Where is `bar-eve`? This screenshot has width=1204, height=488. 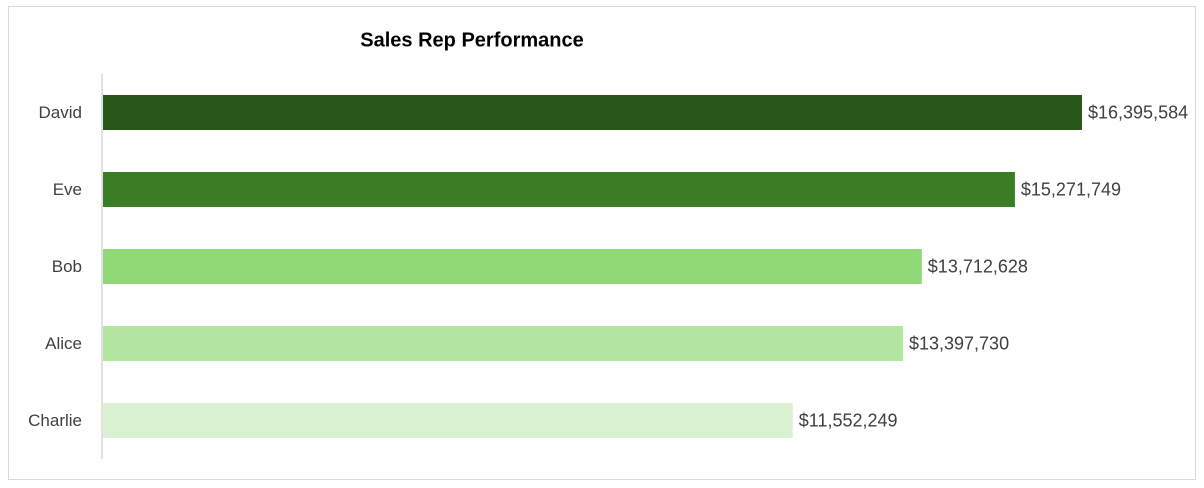 bar-eve is located at coordinates (559, 189).